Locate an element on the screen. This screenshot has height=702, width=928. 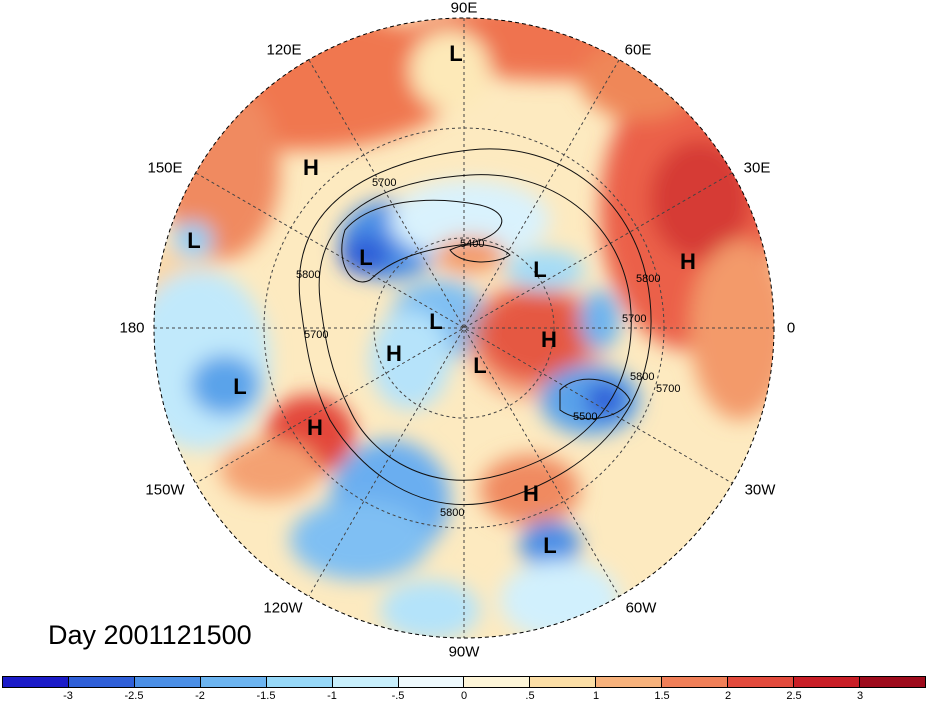
lon-label-90e: 90E is located at coordinates (464, 8).